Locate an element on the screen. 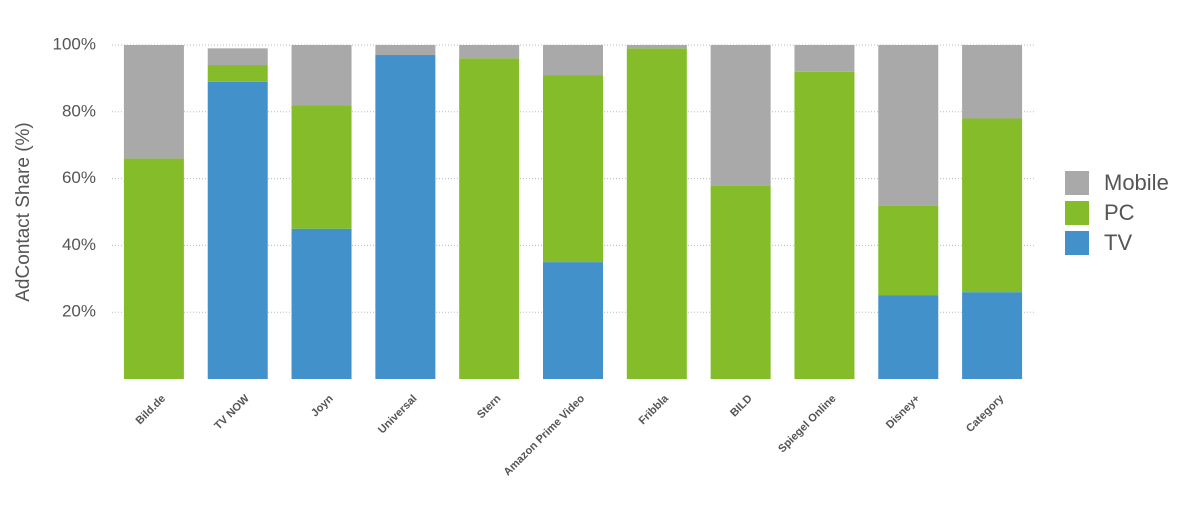 This screenshot has width=1200, height=516. y-tick-label: 40% is located at coordinates (79, 244).